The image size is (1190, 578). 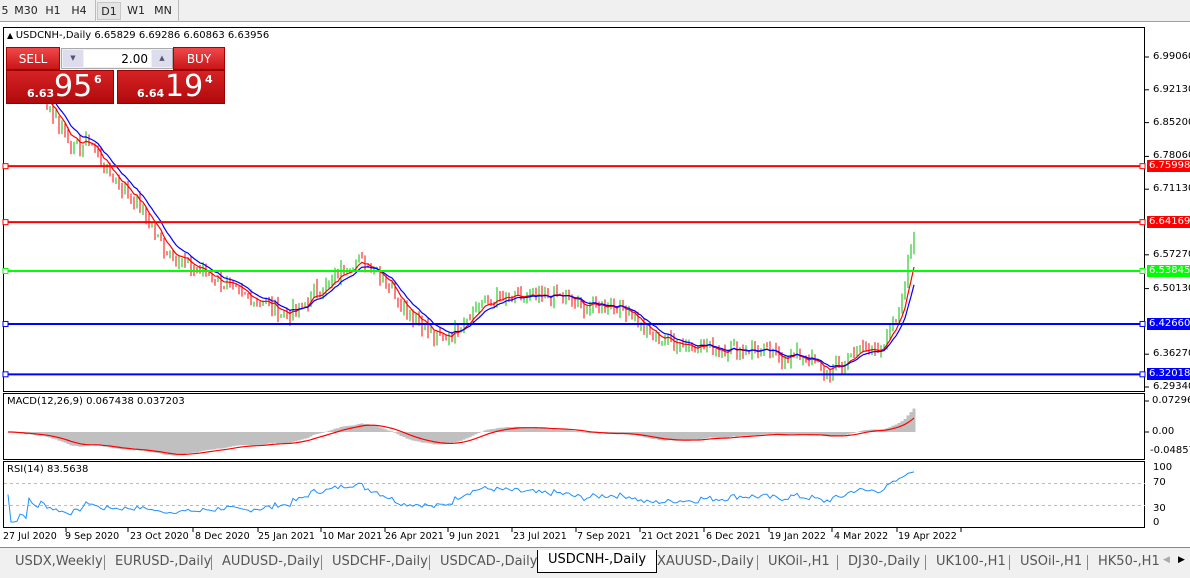 What do you see at coordinates (1051, 561) in the screenshot?
I see `chart-tab: USOil-,H1` at bounding box center [1051, 561].